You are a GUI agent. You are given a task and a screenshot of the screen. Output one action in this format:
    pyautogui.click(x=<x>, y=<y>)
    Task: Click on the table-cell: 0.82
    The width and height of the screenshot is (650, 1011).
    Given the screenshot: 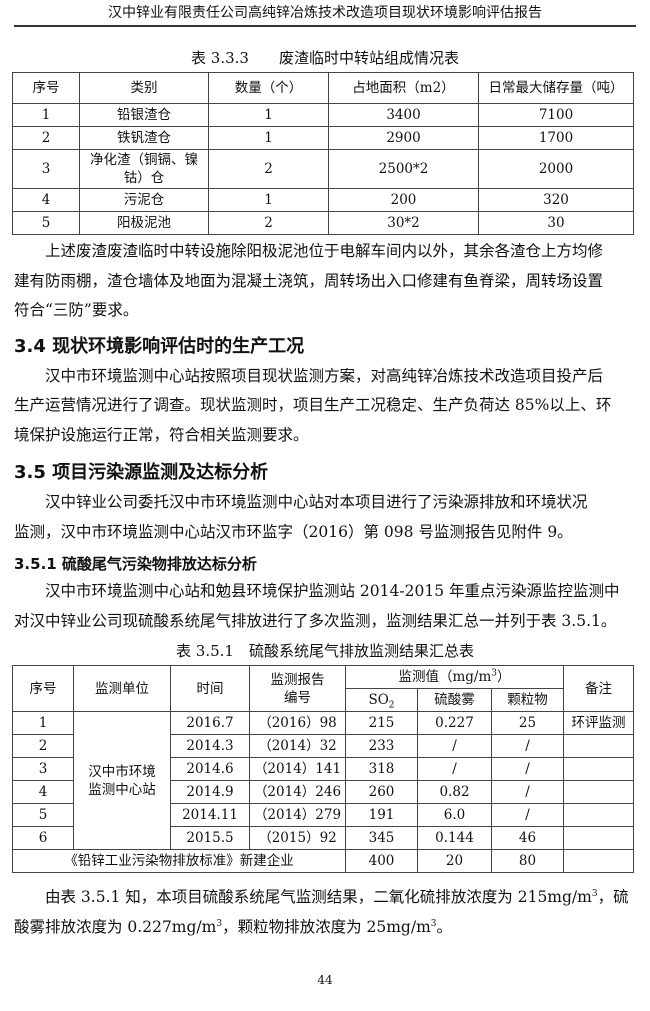 What is the action you would take?
    pyautogui.click(x=454, y=792)
    